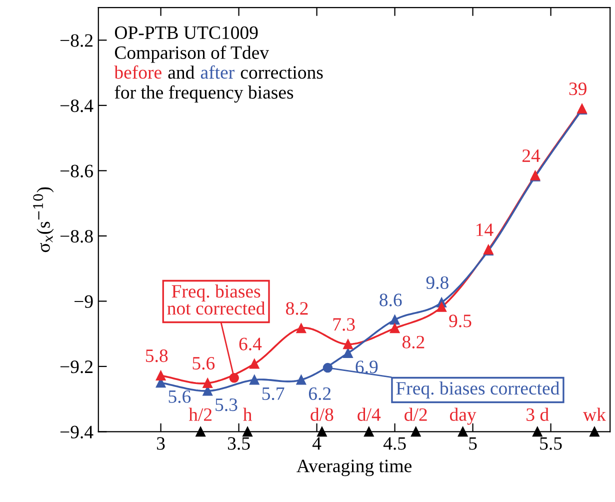 The width and height of the screenshot is (615, 502). What do you see at coordinates (594, 414) in the screenshot?
I see `annotation: wk` at bounding box center [594, 414].